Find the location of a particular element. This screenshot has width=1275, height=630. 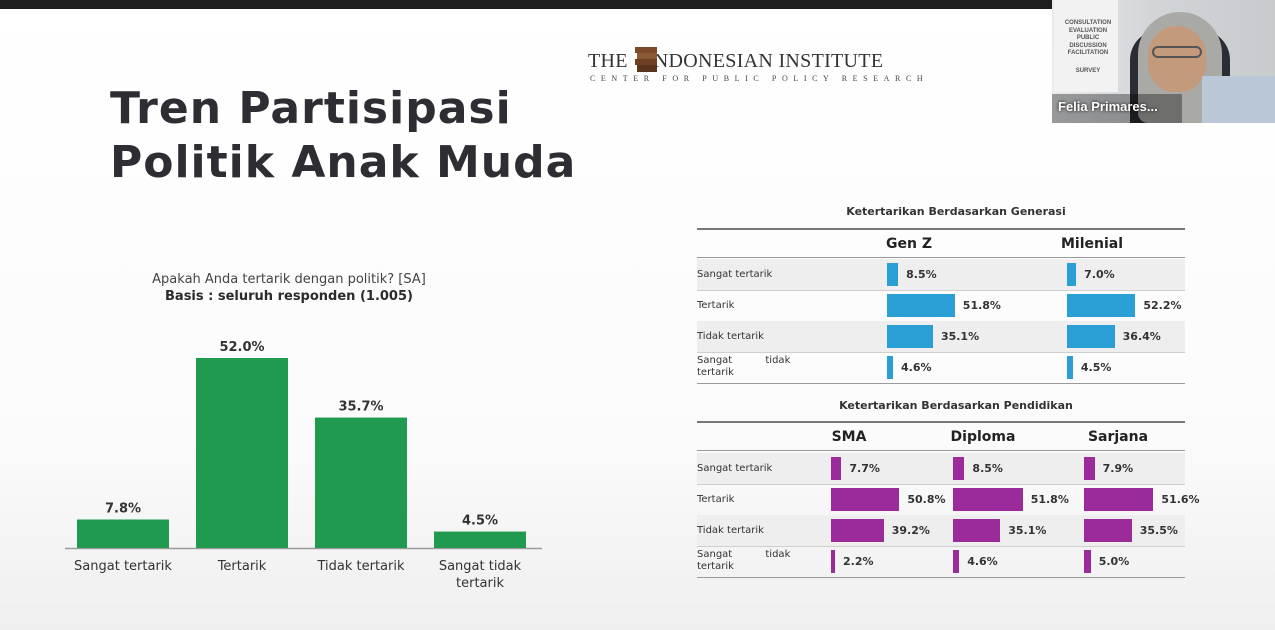

education-table-title: Ketertarikan Berdasarkan Pendidikan is located at coordinates (956, 405).